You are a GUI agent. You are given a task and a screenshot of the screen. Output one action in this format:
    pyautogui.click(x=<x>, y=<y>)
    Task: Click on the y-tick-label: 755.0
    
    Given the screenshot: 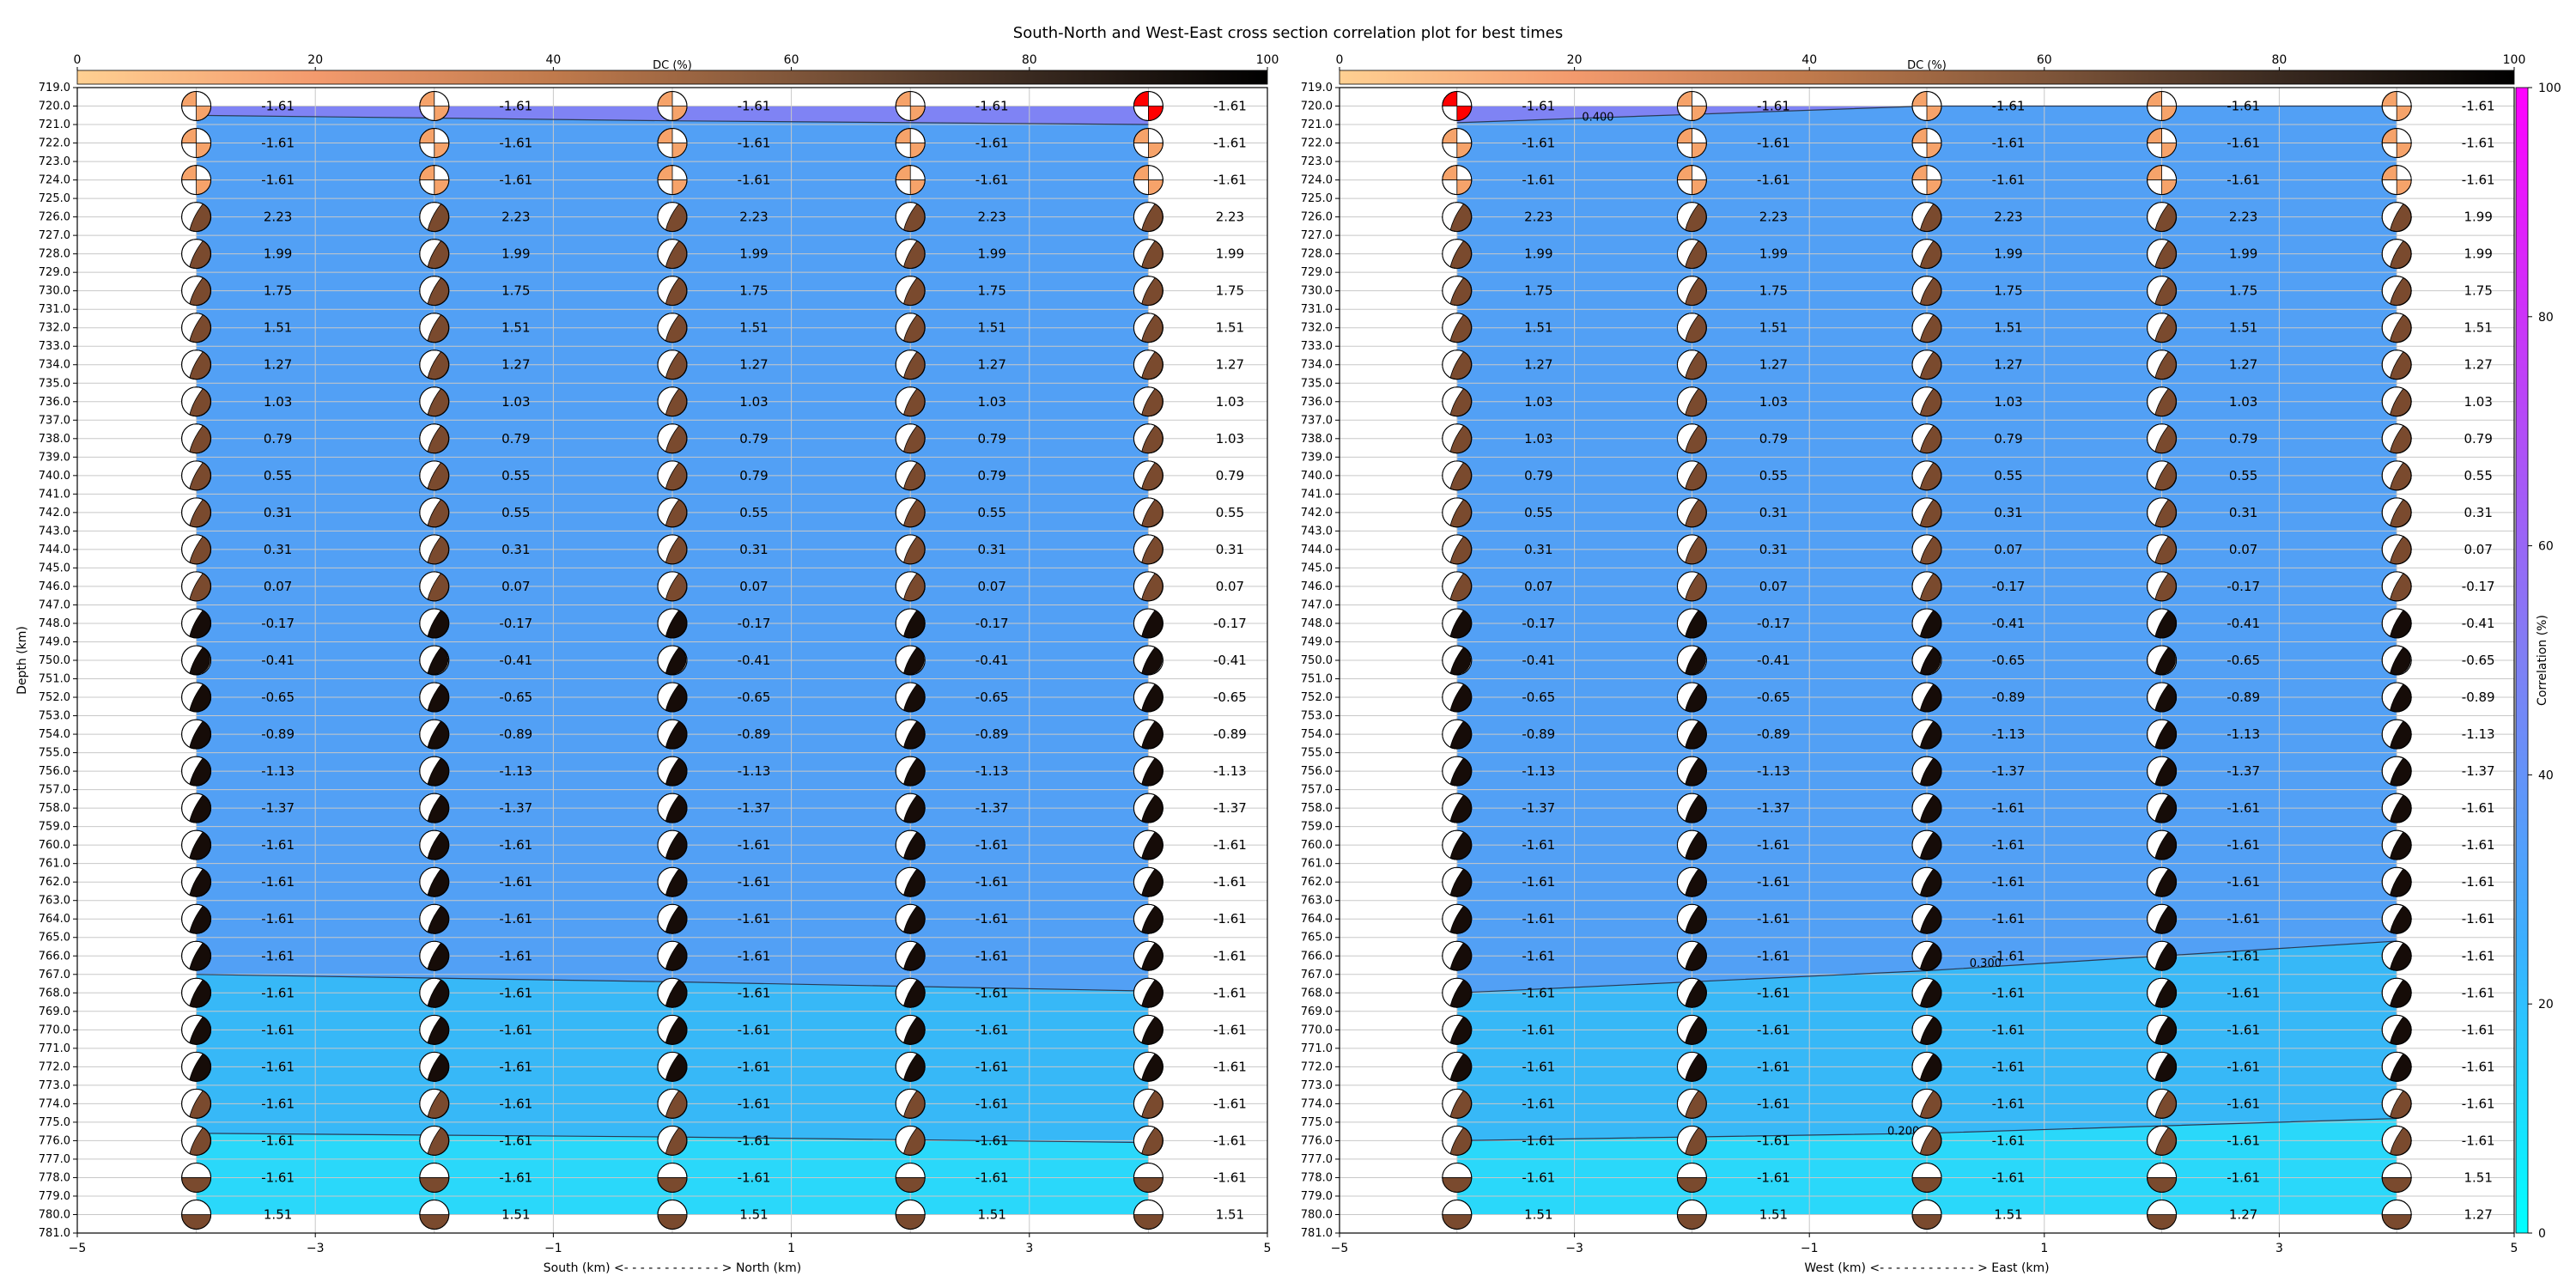 What is the action you would take?
    pyautogui.click(x=55, y=753)
    